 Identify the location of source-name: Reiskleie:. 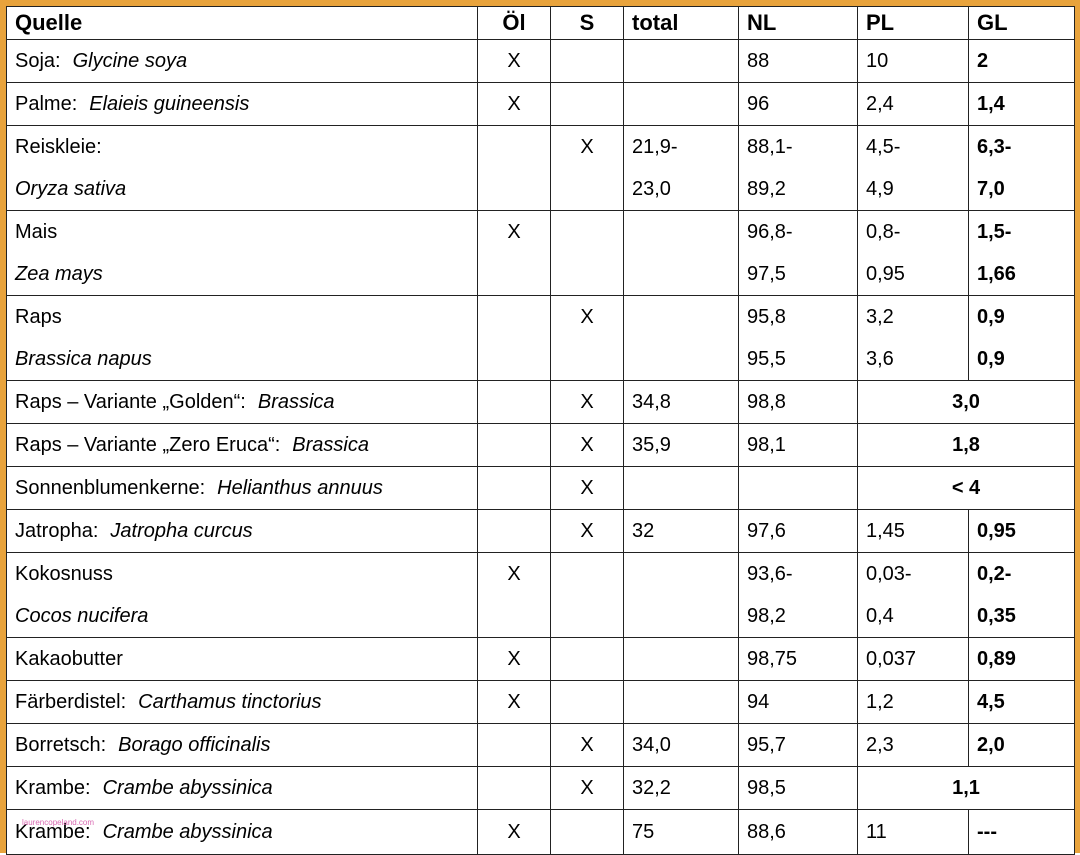
(58, 147).